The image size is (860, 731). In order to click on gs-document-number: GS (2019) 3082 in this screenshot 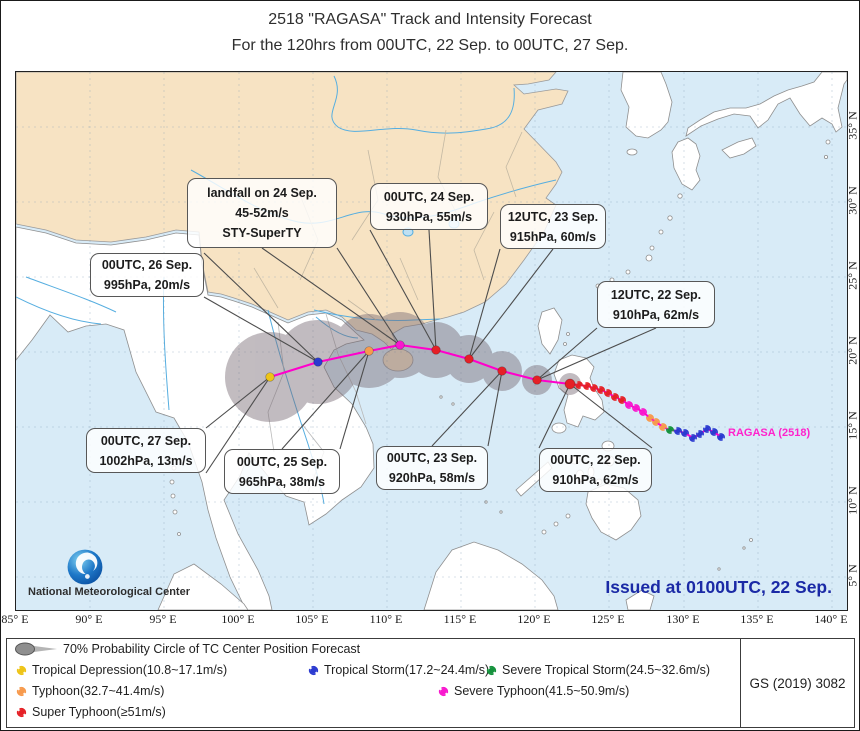, I will do `click(797, 683)`.